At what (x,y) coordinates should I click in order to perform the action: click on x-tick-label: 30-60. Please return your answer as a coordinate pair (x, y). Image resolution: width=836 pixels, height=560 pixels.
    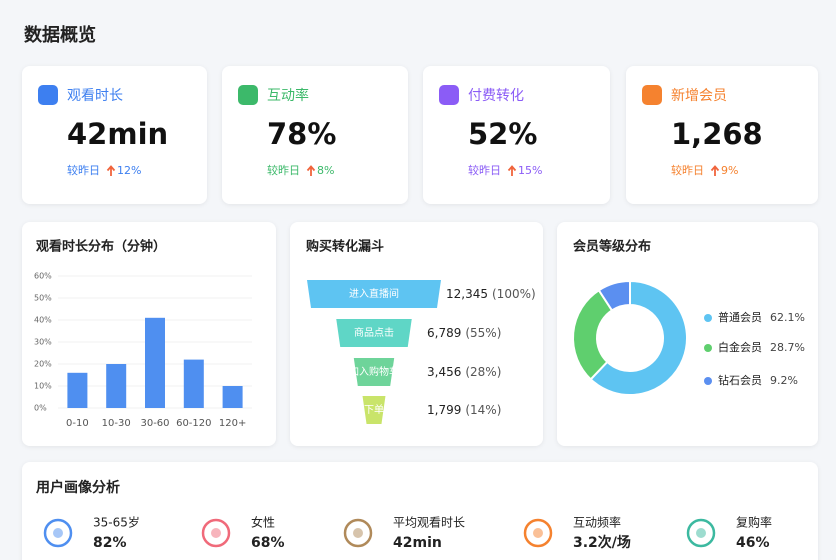
    Looking at the image, I should click on (154, 423).